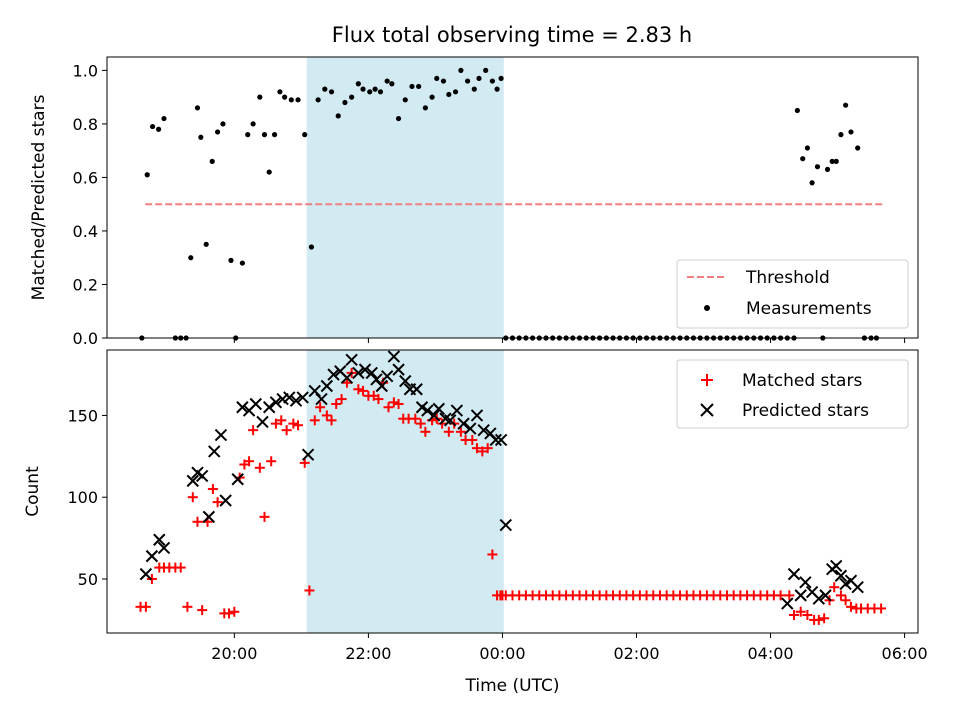  Describe the element at coordinates (85, 70) in the screenshot. I see `ratio-y-tick-label: 1.0` at that location.